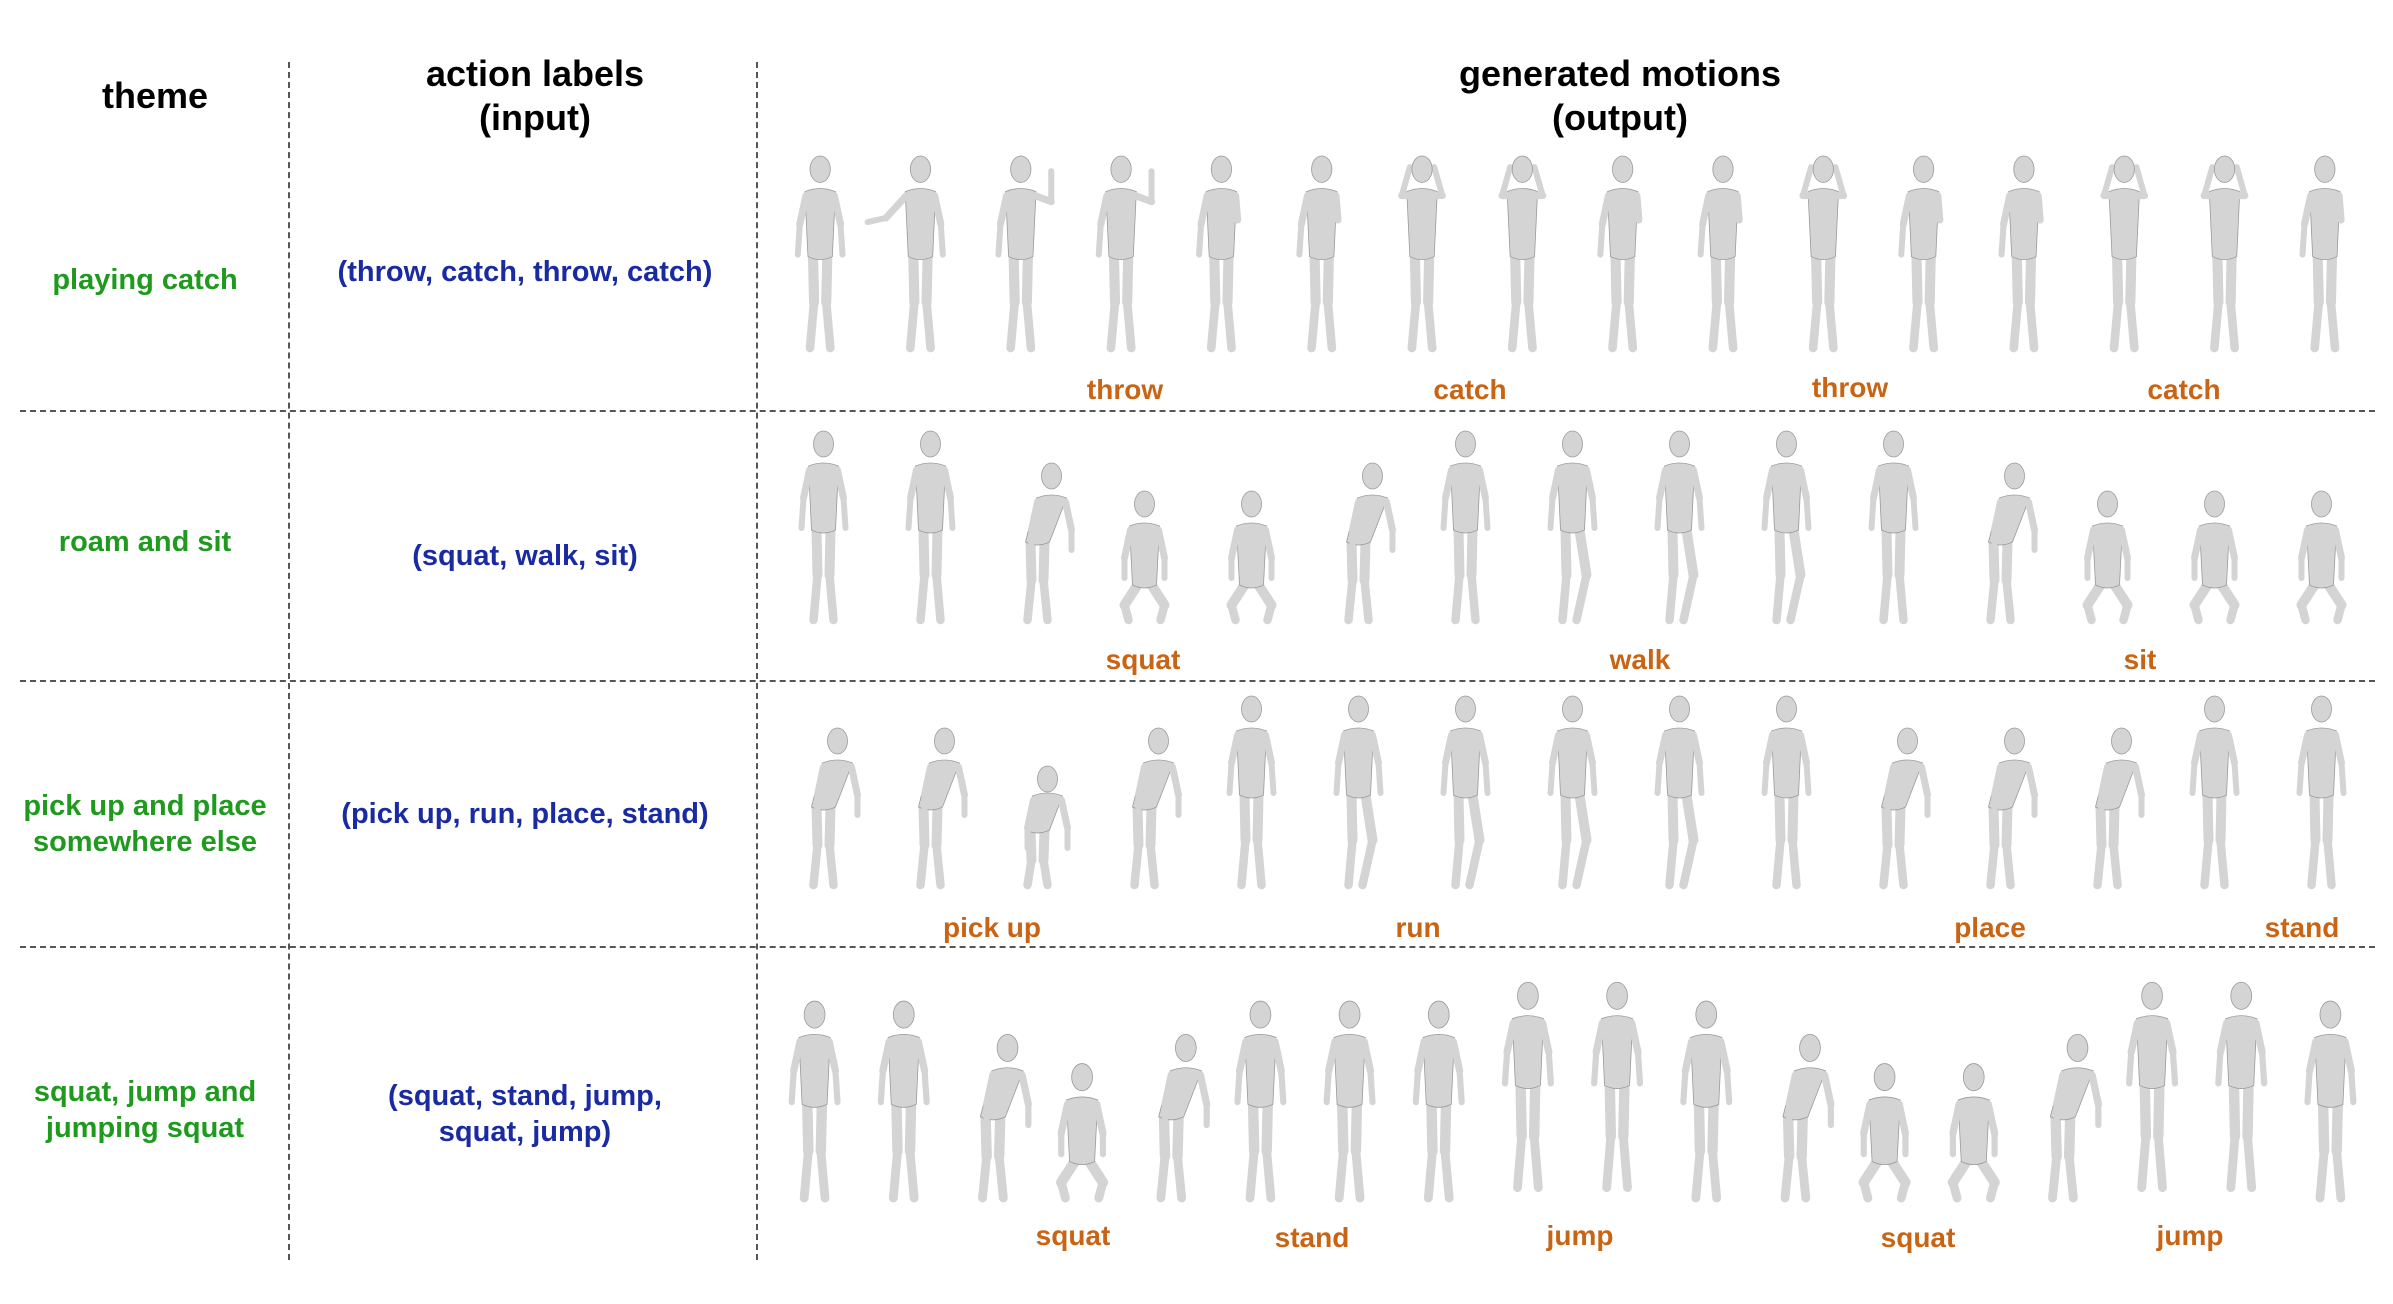 This screenshot has height=1304, width=2393. I want to click on row-3-theme-line1: pick up and place, so click(145, 806).